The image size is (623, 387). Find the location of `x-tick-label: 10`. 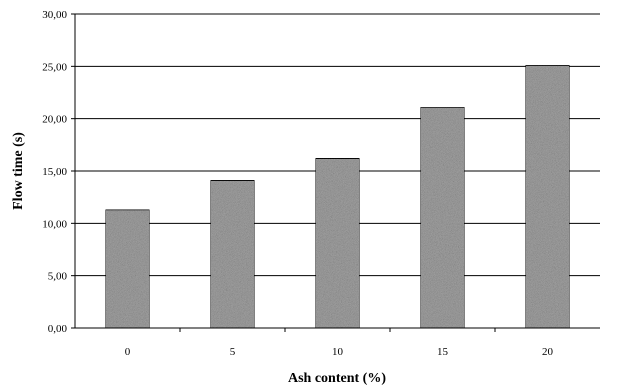

x-tick-label: 10 is located at coordinates (338, 352).